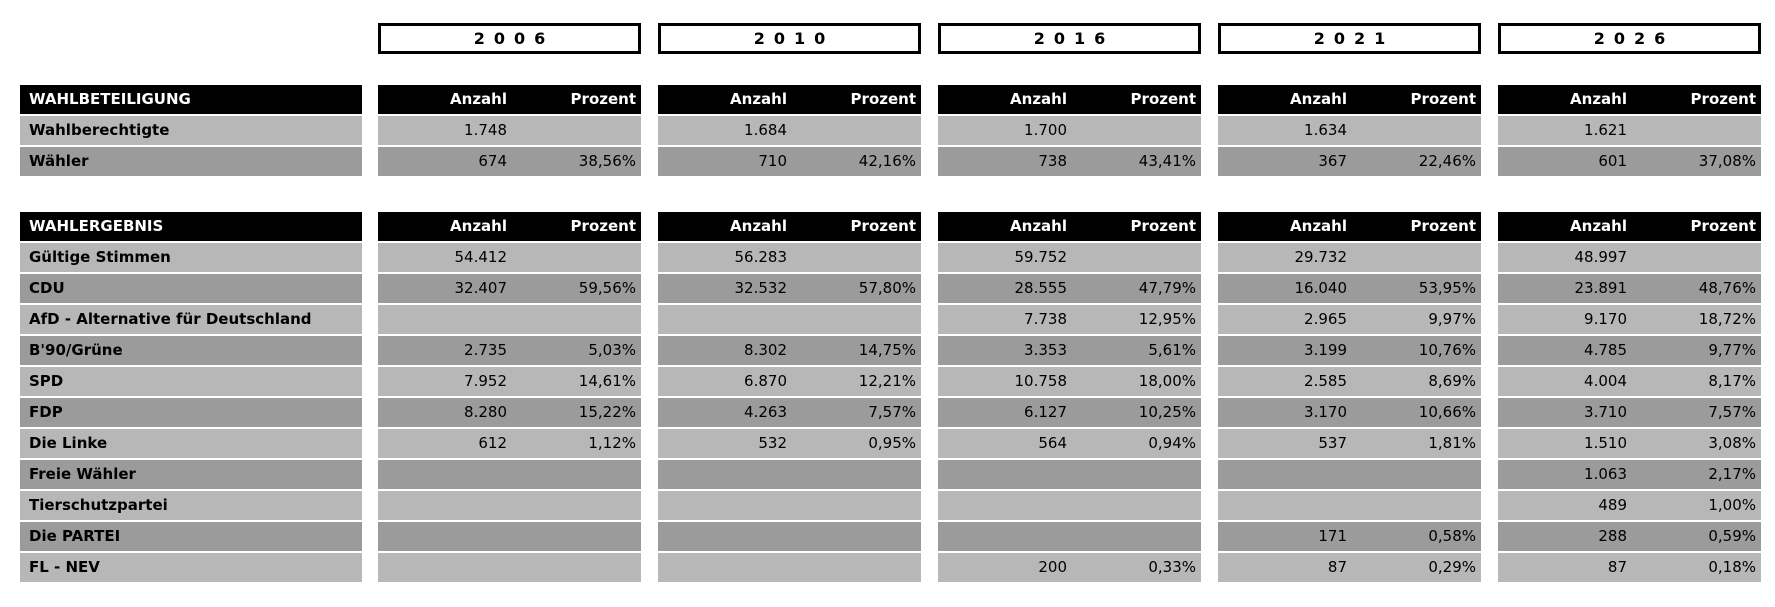 The height and width of the screenshot is (607, 1775). I want to click on row-label: Wahlberechtigte, so click(191, 130).